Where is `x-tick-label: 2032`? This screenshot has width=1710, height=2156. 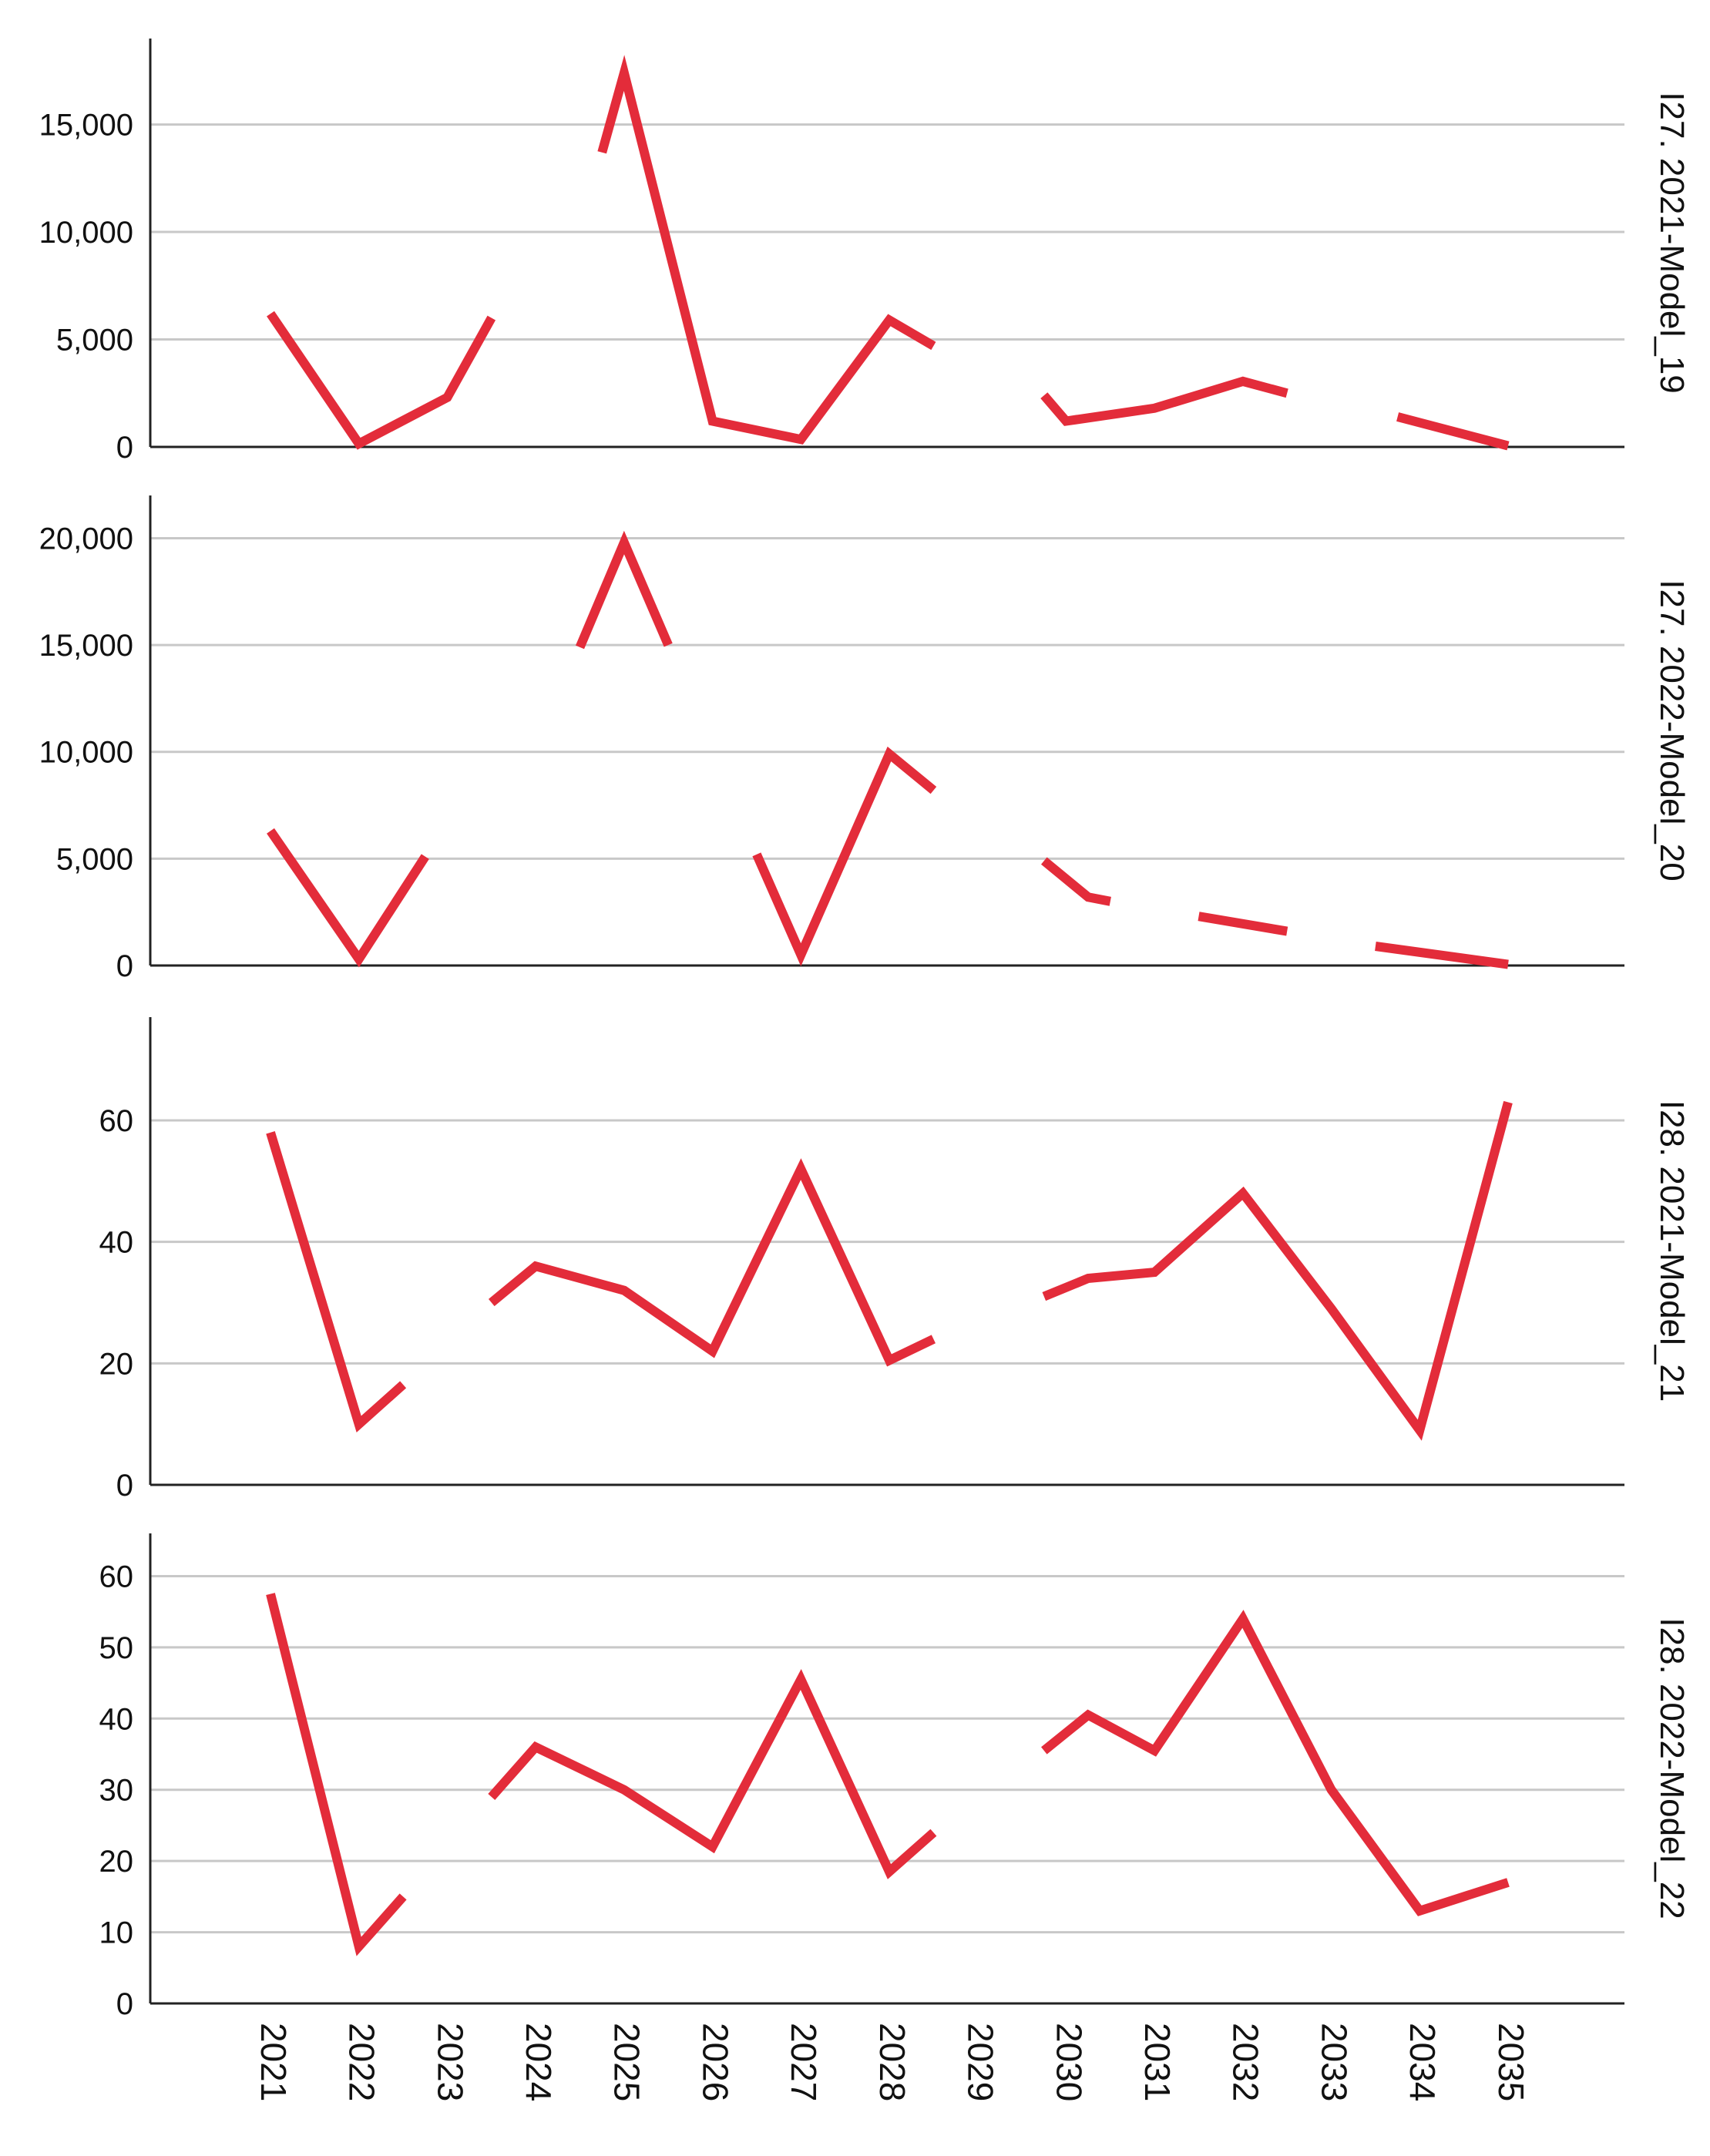 x-tick-label: 2032 is located at coordinates (1246, 2062).